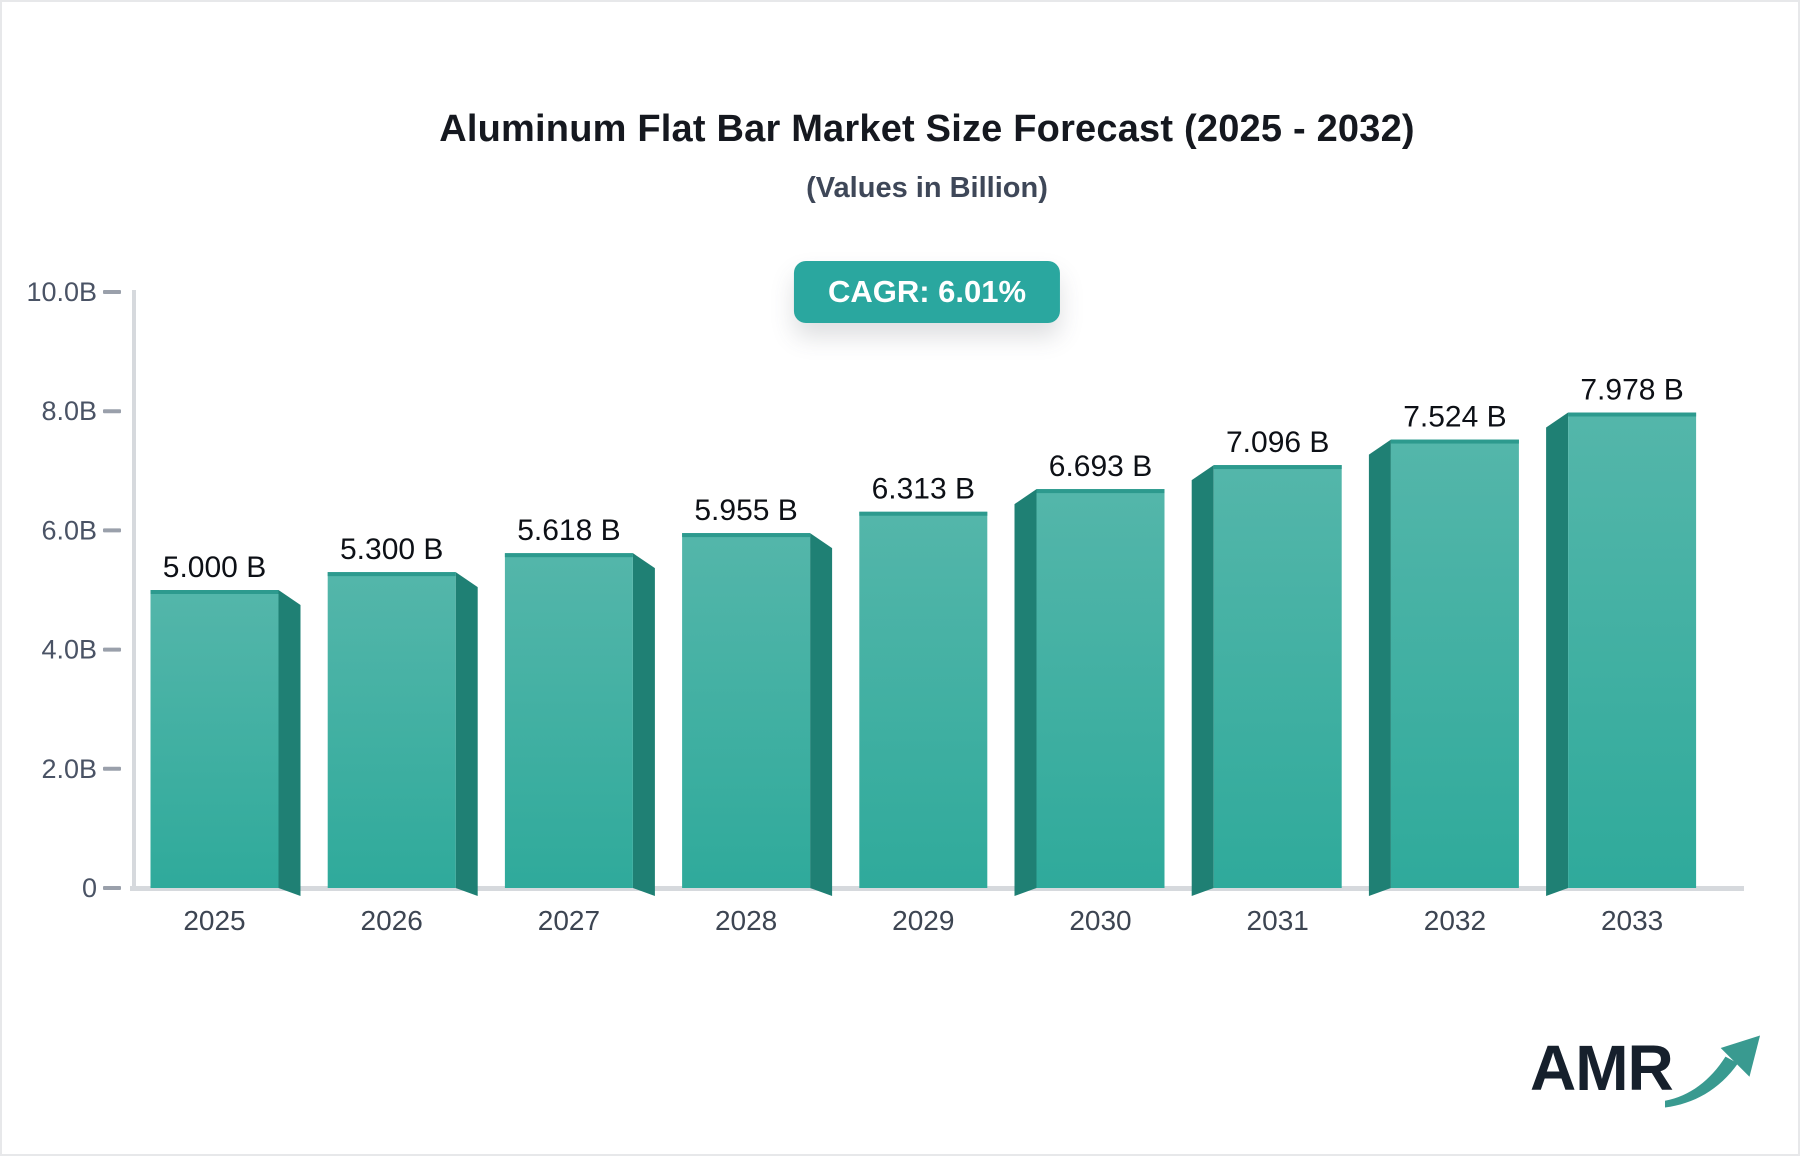 Image resolution: width=1800 pixels, height=1156 pixels. I want to click on bar-value-label: 5.300 B, so click(391, 549).